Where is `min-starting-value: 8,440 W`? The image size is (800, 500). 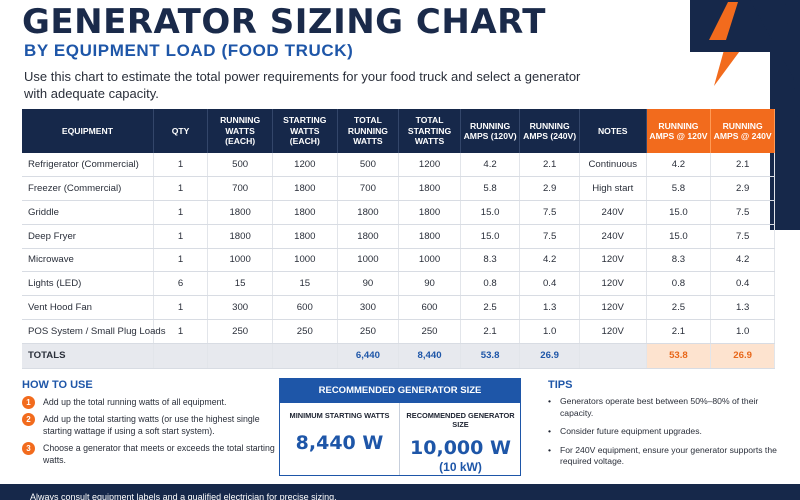 min-starting-value: 8,440 W is located at coordinates (339, 443).